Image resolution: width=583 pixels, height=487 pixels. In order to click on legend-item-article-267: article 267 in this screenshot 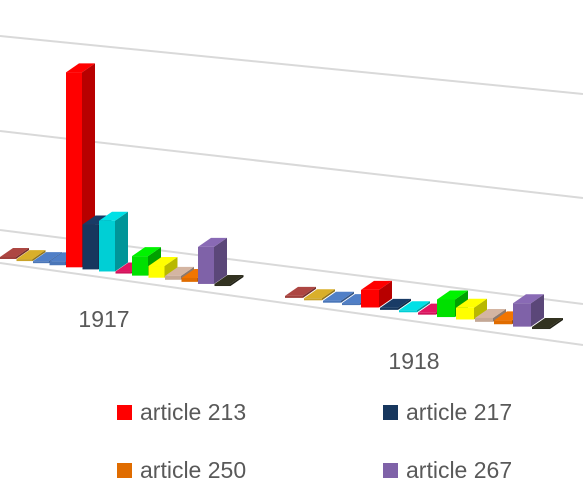, I will do `click(447, 470)`.